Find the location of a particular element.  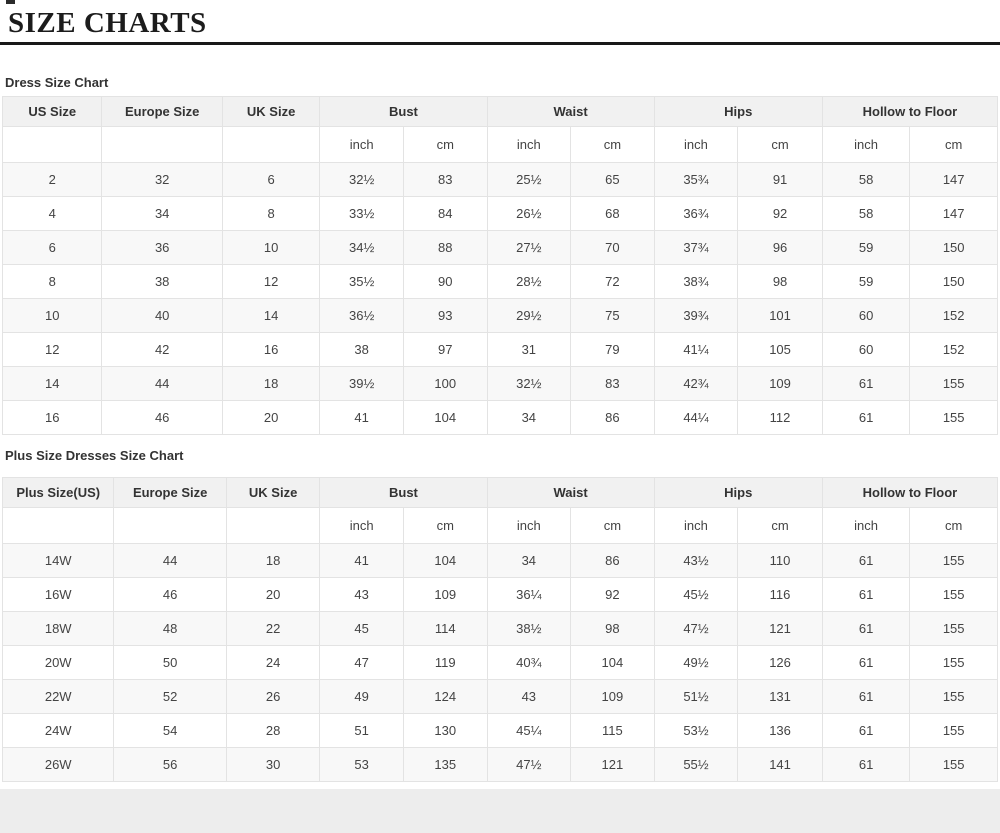

table-cell: 41 is located at coordinates (361, 560).